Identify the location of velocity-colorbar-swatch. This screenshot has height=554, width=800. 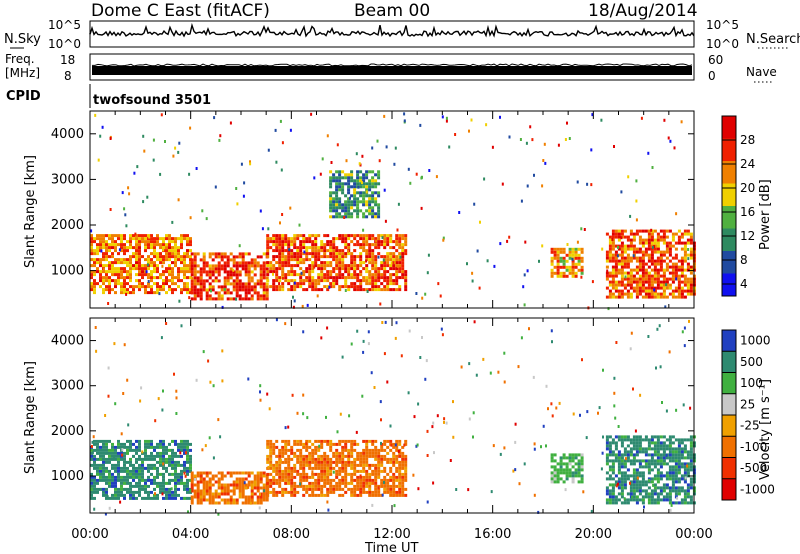
(729, 404).